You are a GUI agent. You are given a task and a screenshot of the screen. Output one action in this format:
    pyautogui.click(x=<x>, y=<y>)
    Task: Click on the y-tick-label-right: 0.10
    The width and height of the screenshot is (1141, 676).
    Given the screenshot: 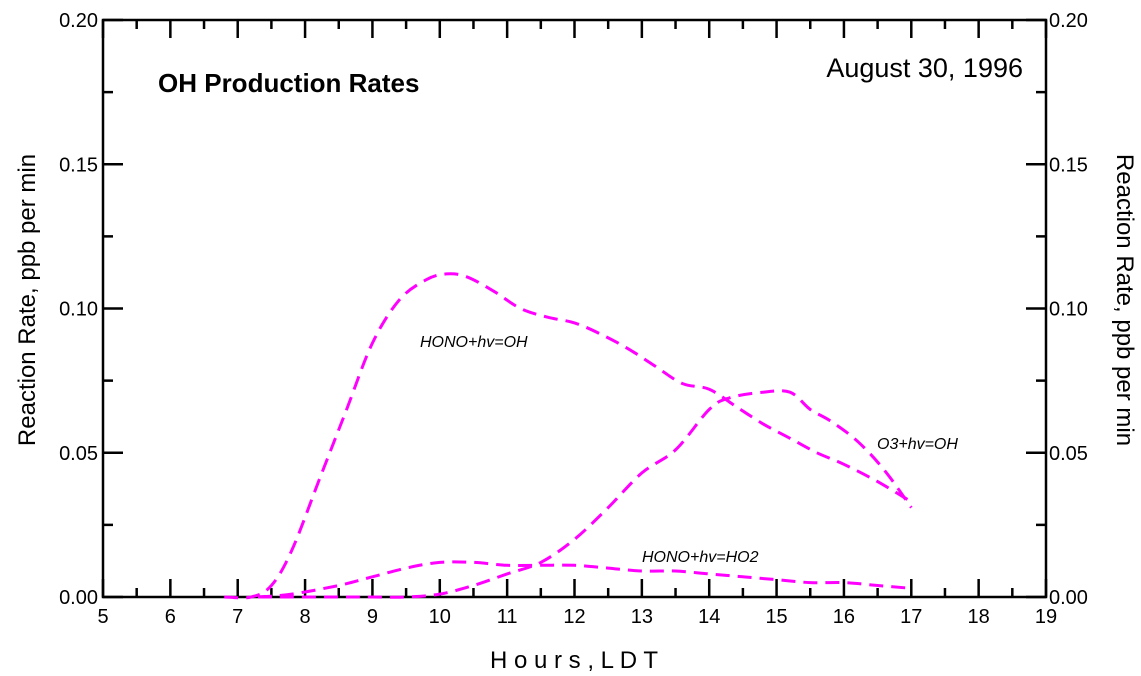 What is the action you would take?
    pyautogui.click(x=1068, y=310)
    